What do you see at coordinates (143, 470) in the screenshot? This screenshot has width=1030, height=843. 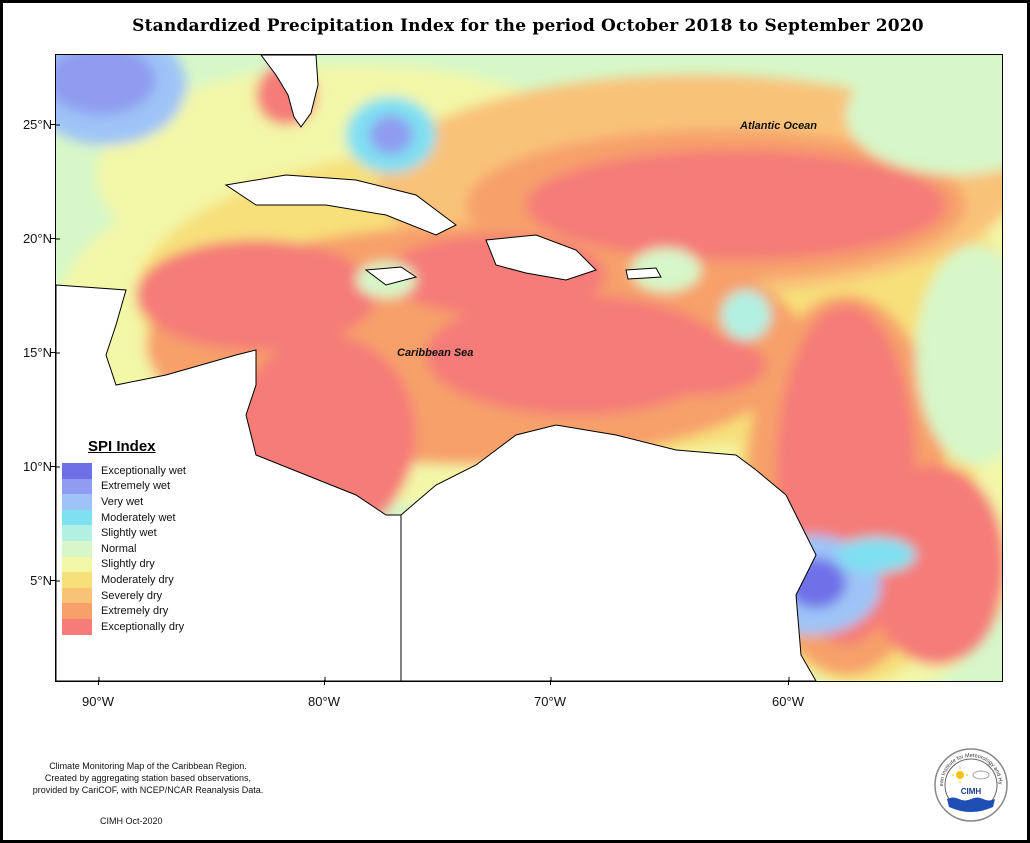 I see `legend-label: Exceptionally wet` at bounding box center [143, 470].